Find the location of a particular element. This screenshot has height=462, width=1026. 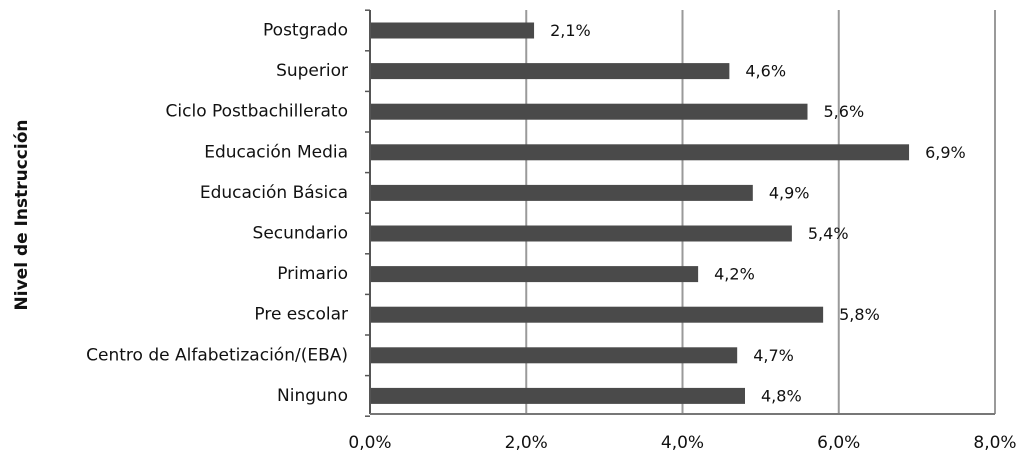

data-label: 5,6% is located at coordinates (844, 111).